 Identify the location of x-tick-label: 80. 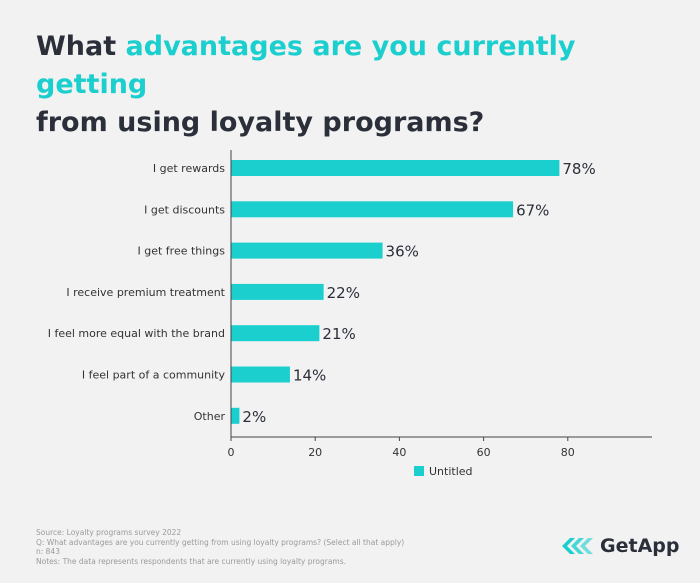
(568, 452).